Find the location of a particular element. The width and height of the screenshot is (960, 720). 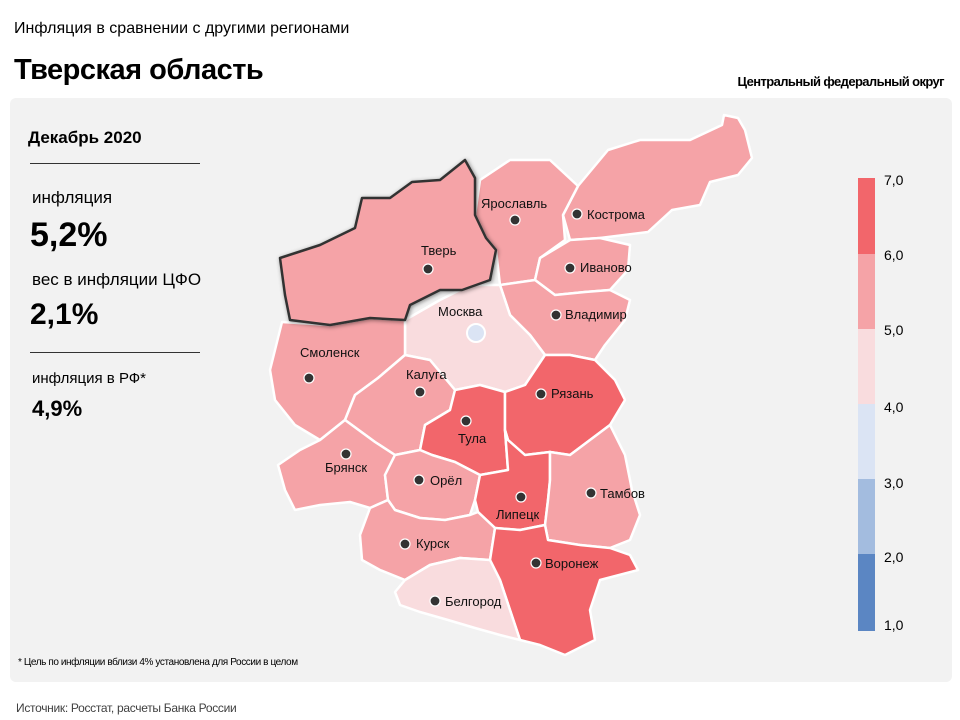

city-label-kaluga: Калуга is located at coordinates (426, 374).